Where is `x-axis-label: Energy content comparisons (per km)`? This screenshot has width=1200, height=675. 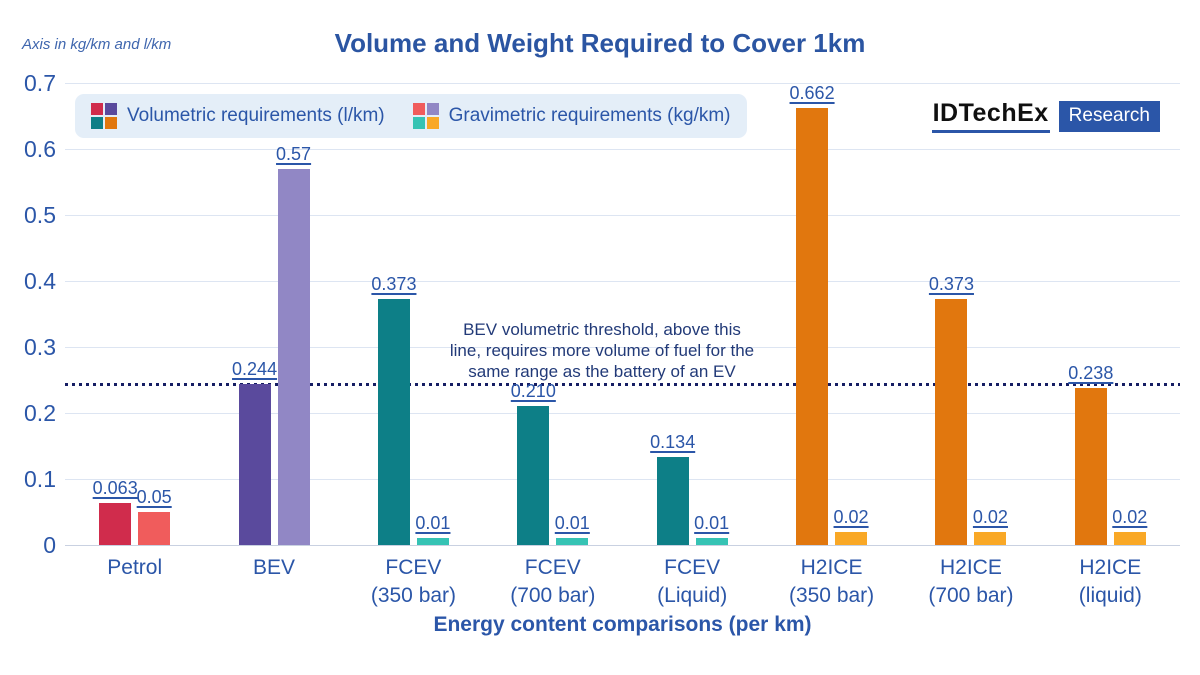 x-axis-label: Energy content comparisons (per km) is located at coordinates (622, 624).